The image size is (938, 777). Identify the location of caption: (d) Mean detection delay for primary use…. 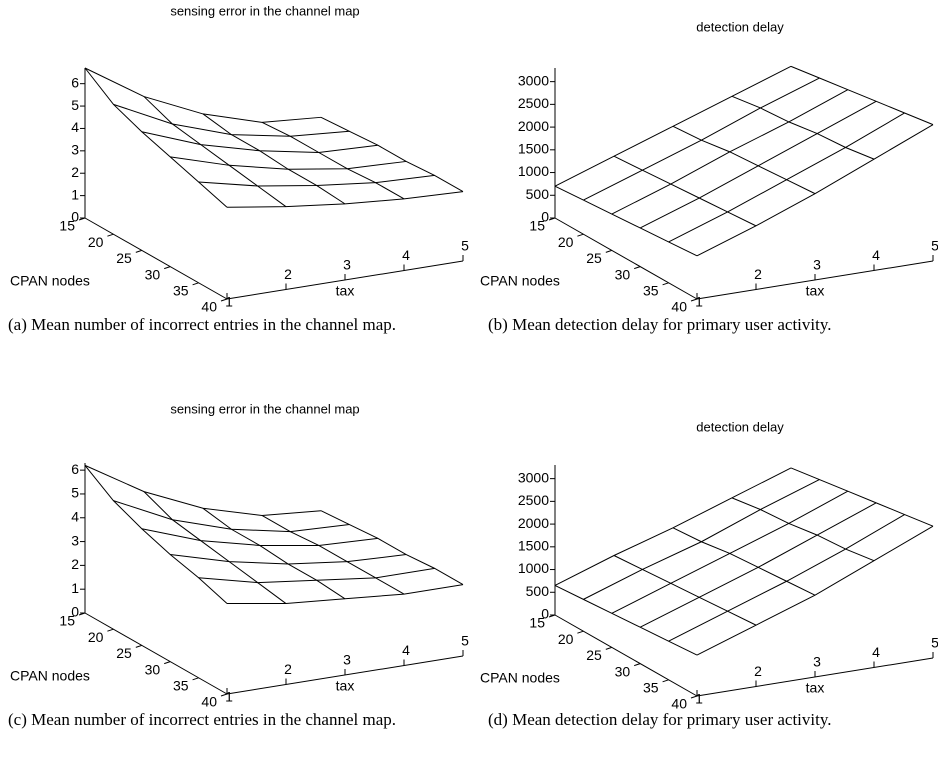
(660, 719).